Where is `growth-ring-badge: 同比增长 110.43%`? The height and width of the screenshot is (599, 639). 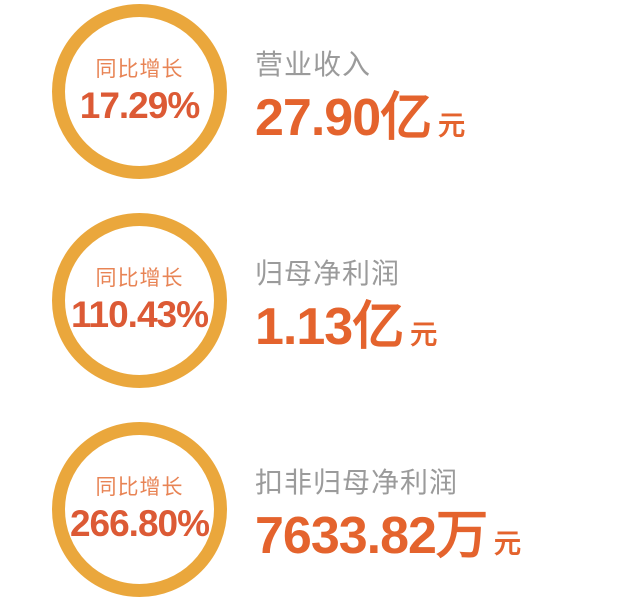
growth-ring-badge: 同比增长 110.43% is located at coordinates (139, 300).